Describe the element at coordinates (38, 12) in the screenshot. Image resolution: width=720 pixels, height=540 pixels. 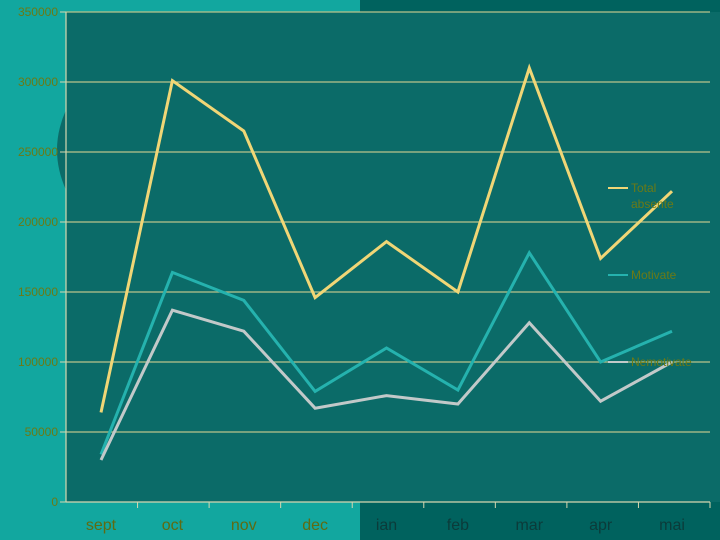
I see `y-tick-label: 350000` at that location.